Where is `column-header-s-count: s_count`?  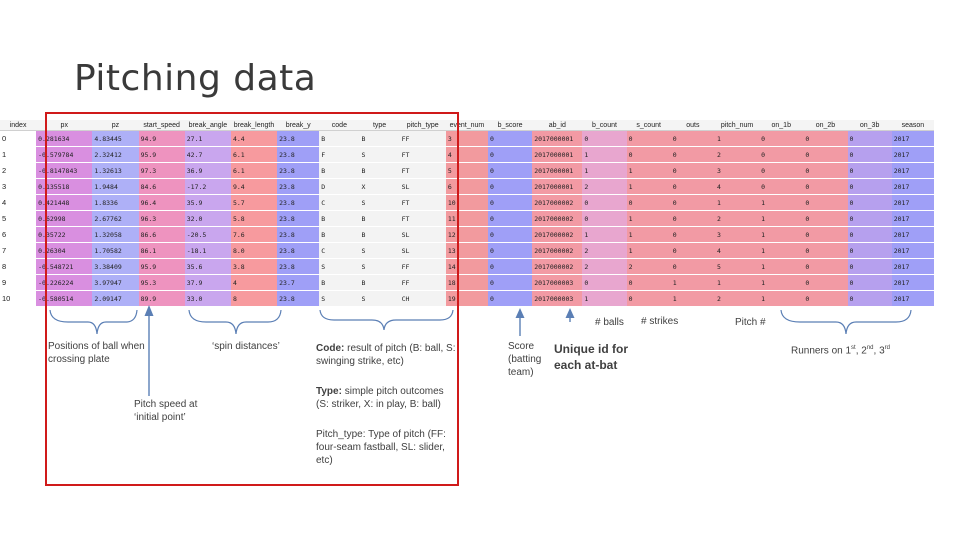
column-header-s-count: s_count is located at coordinates (648, 125).